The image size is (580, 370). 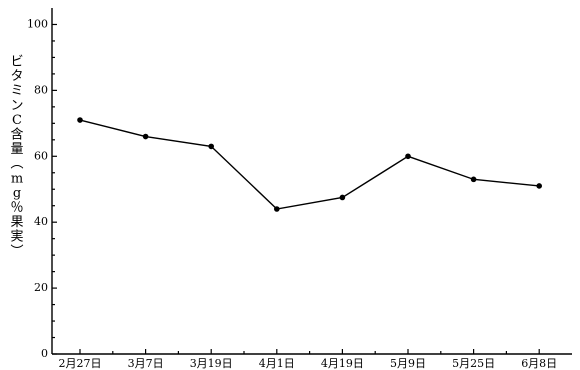 What do you see at coordinates (473, 363) in the screenshot?
I see `x-tick-label: 5月25日` at bounding box center [473, 363].